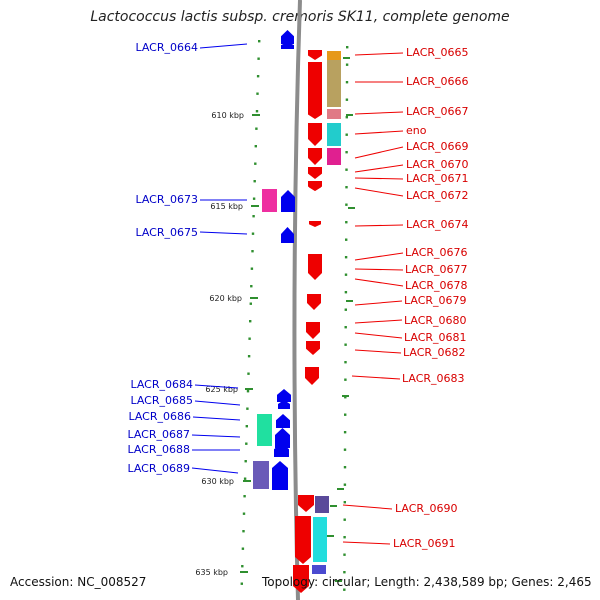 The image size is (600, 600). Describe the element at coordinates (225, 298) in the screenshot. I see `scale-tick-label: 620 kbp` at that location.